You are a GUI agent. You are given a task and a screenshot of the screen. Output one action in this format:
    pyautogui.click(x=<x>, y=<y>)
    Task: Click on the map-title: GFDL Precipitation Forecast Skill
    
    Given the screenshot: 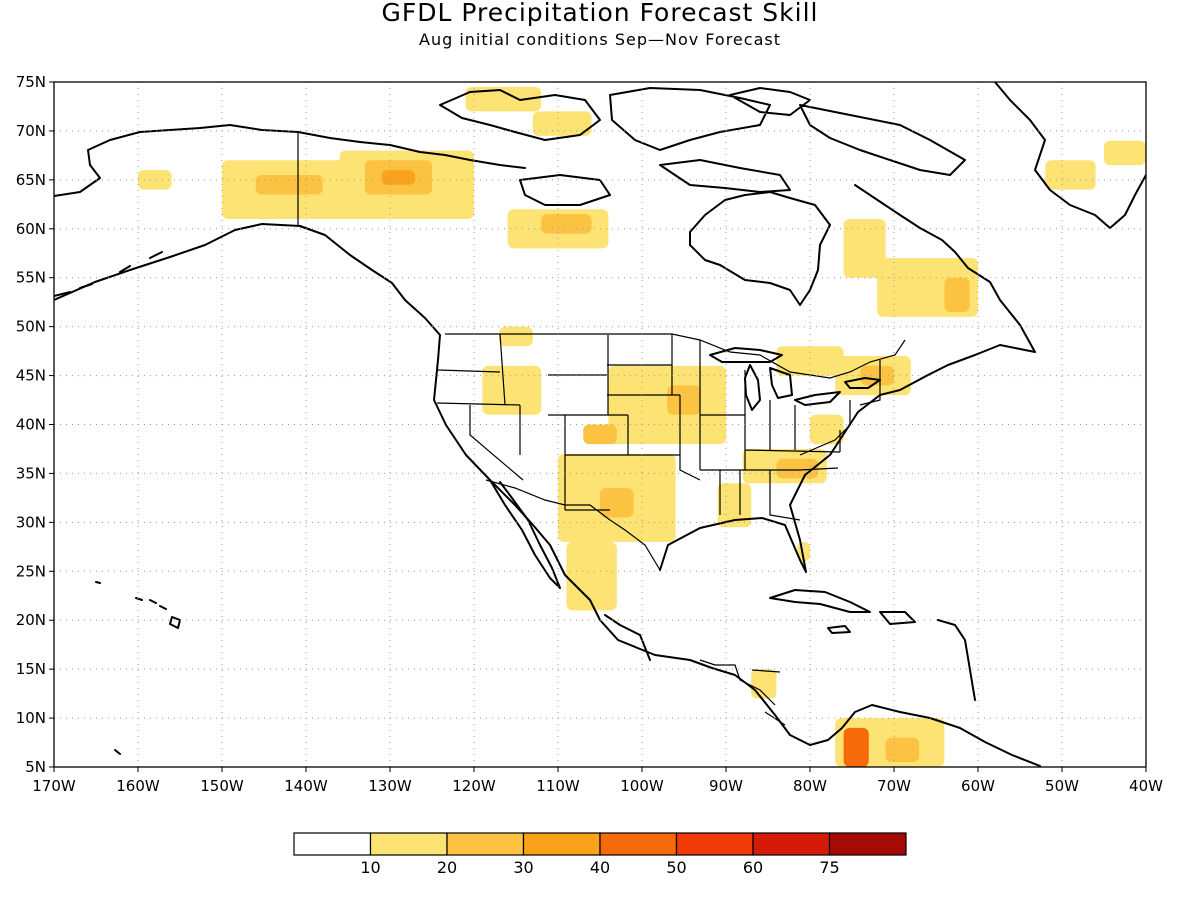 What is the action you would take?
    pyautogui.click(x=599, y=13)
    